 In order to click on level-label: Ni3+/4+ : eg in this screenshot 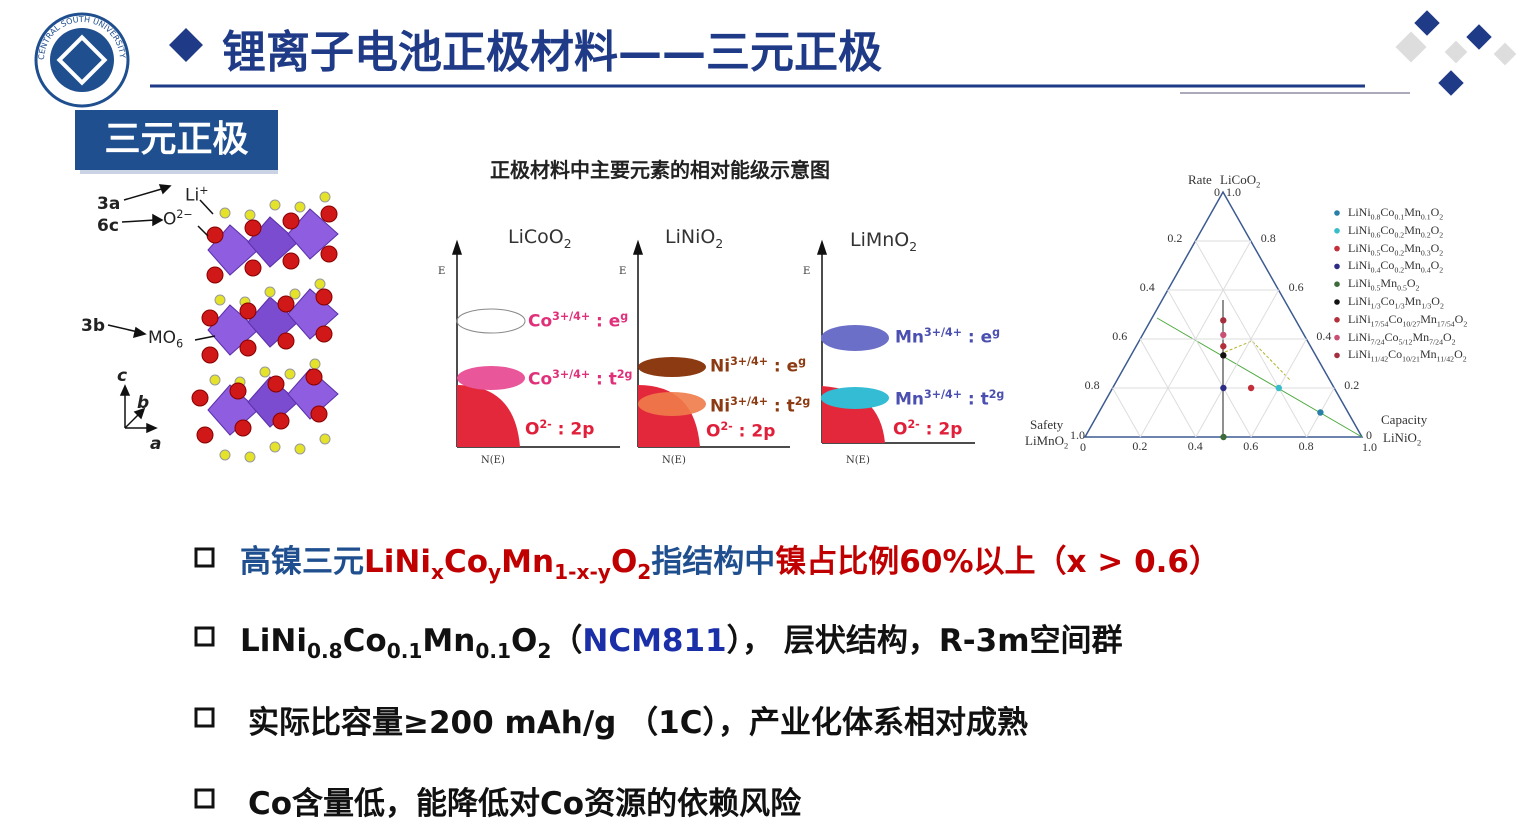, I will do `click(758, 366)`.